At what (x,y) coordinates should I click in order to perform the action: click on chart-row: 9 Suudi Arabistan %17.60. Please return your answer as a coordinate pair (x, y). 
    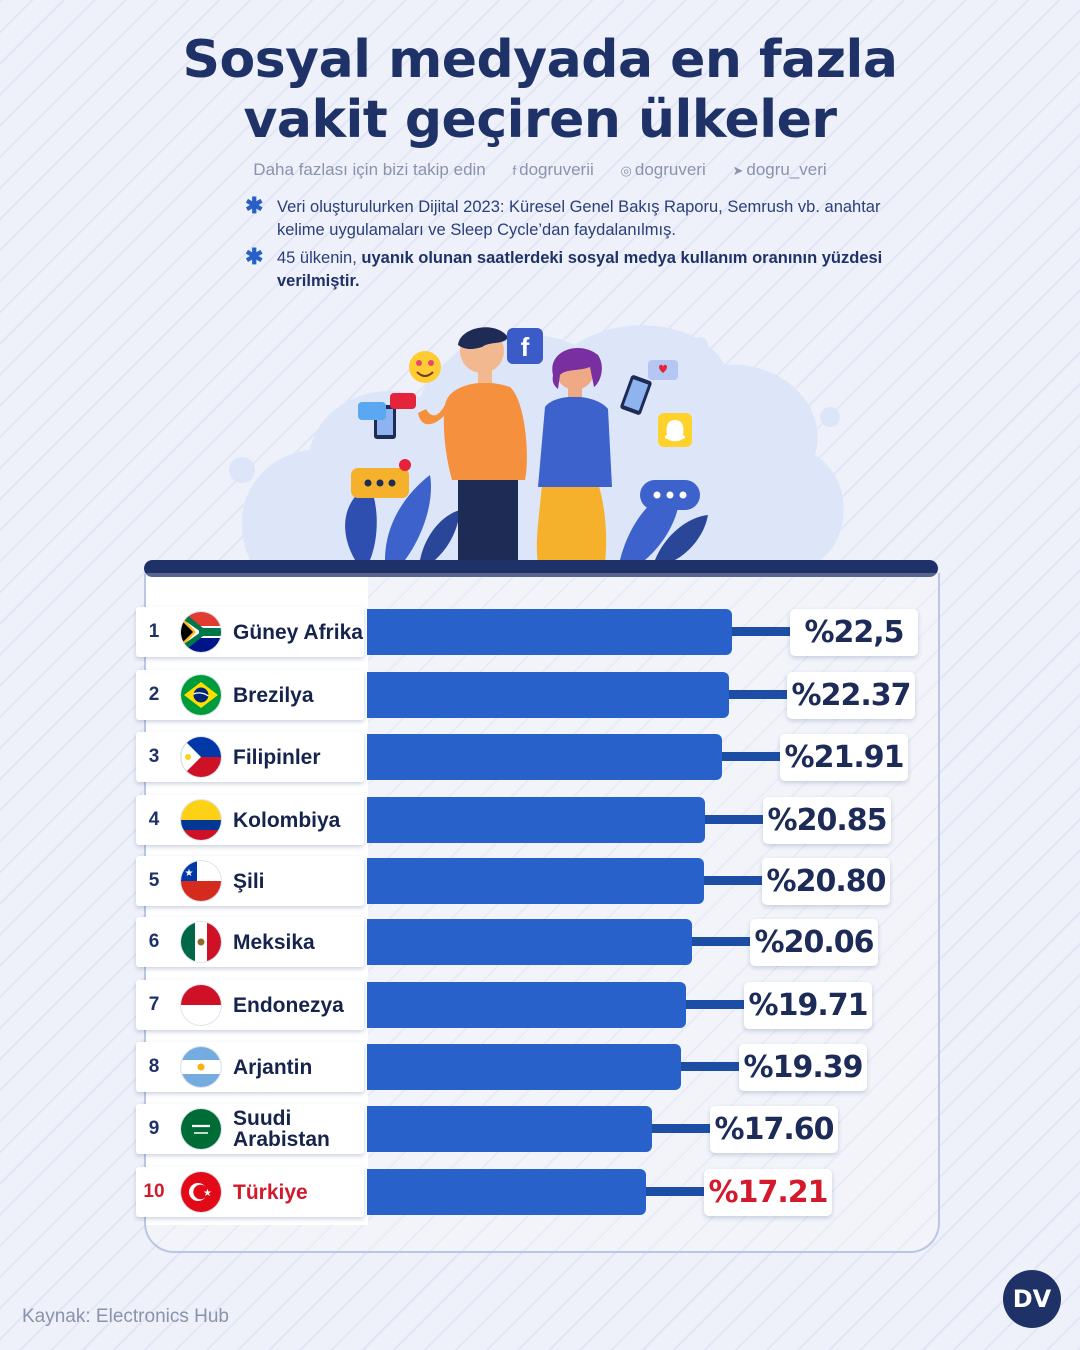
    Looking at the image, I should click on (540, 1129).